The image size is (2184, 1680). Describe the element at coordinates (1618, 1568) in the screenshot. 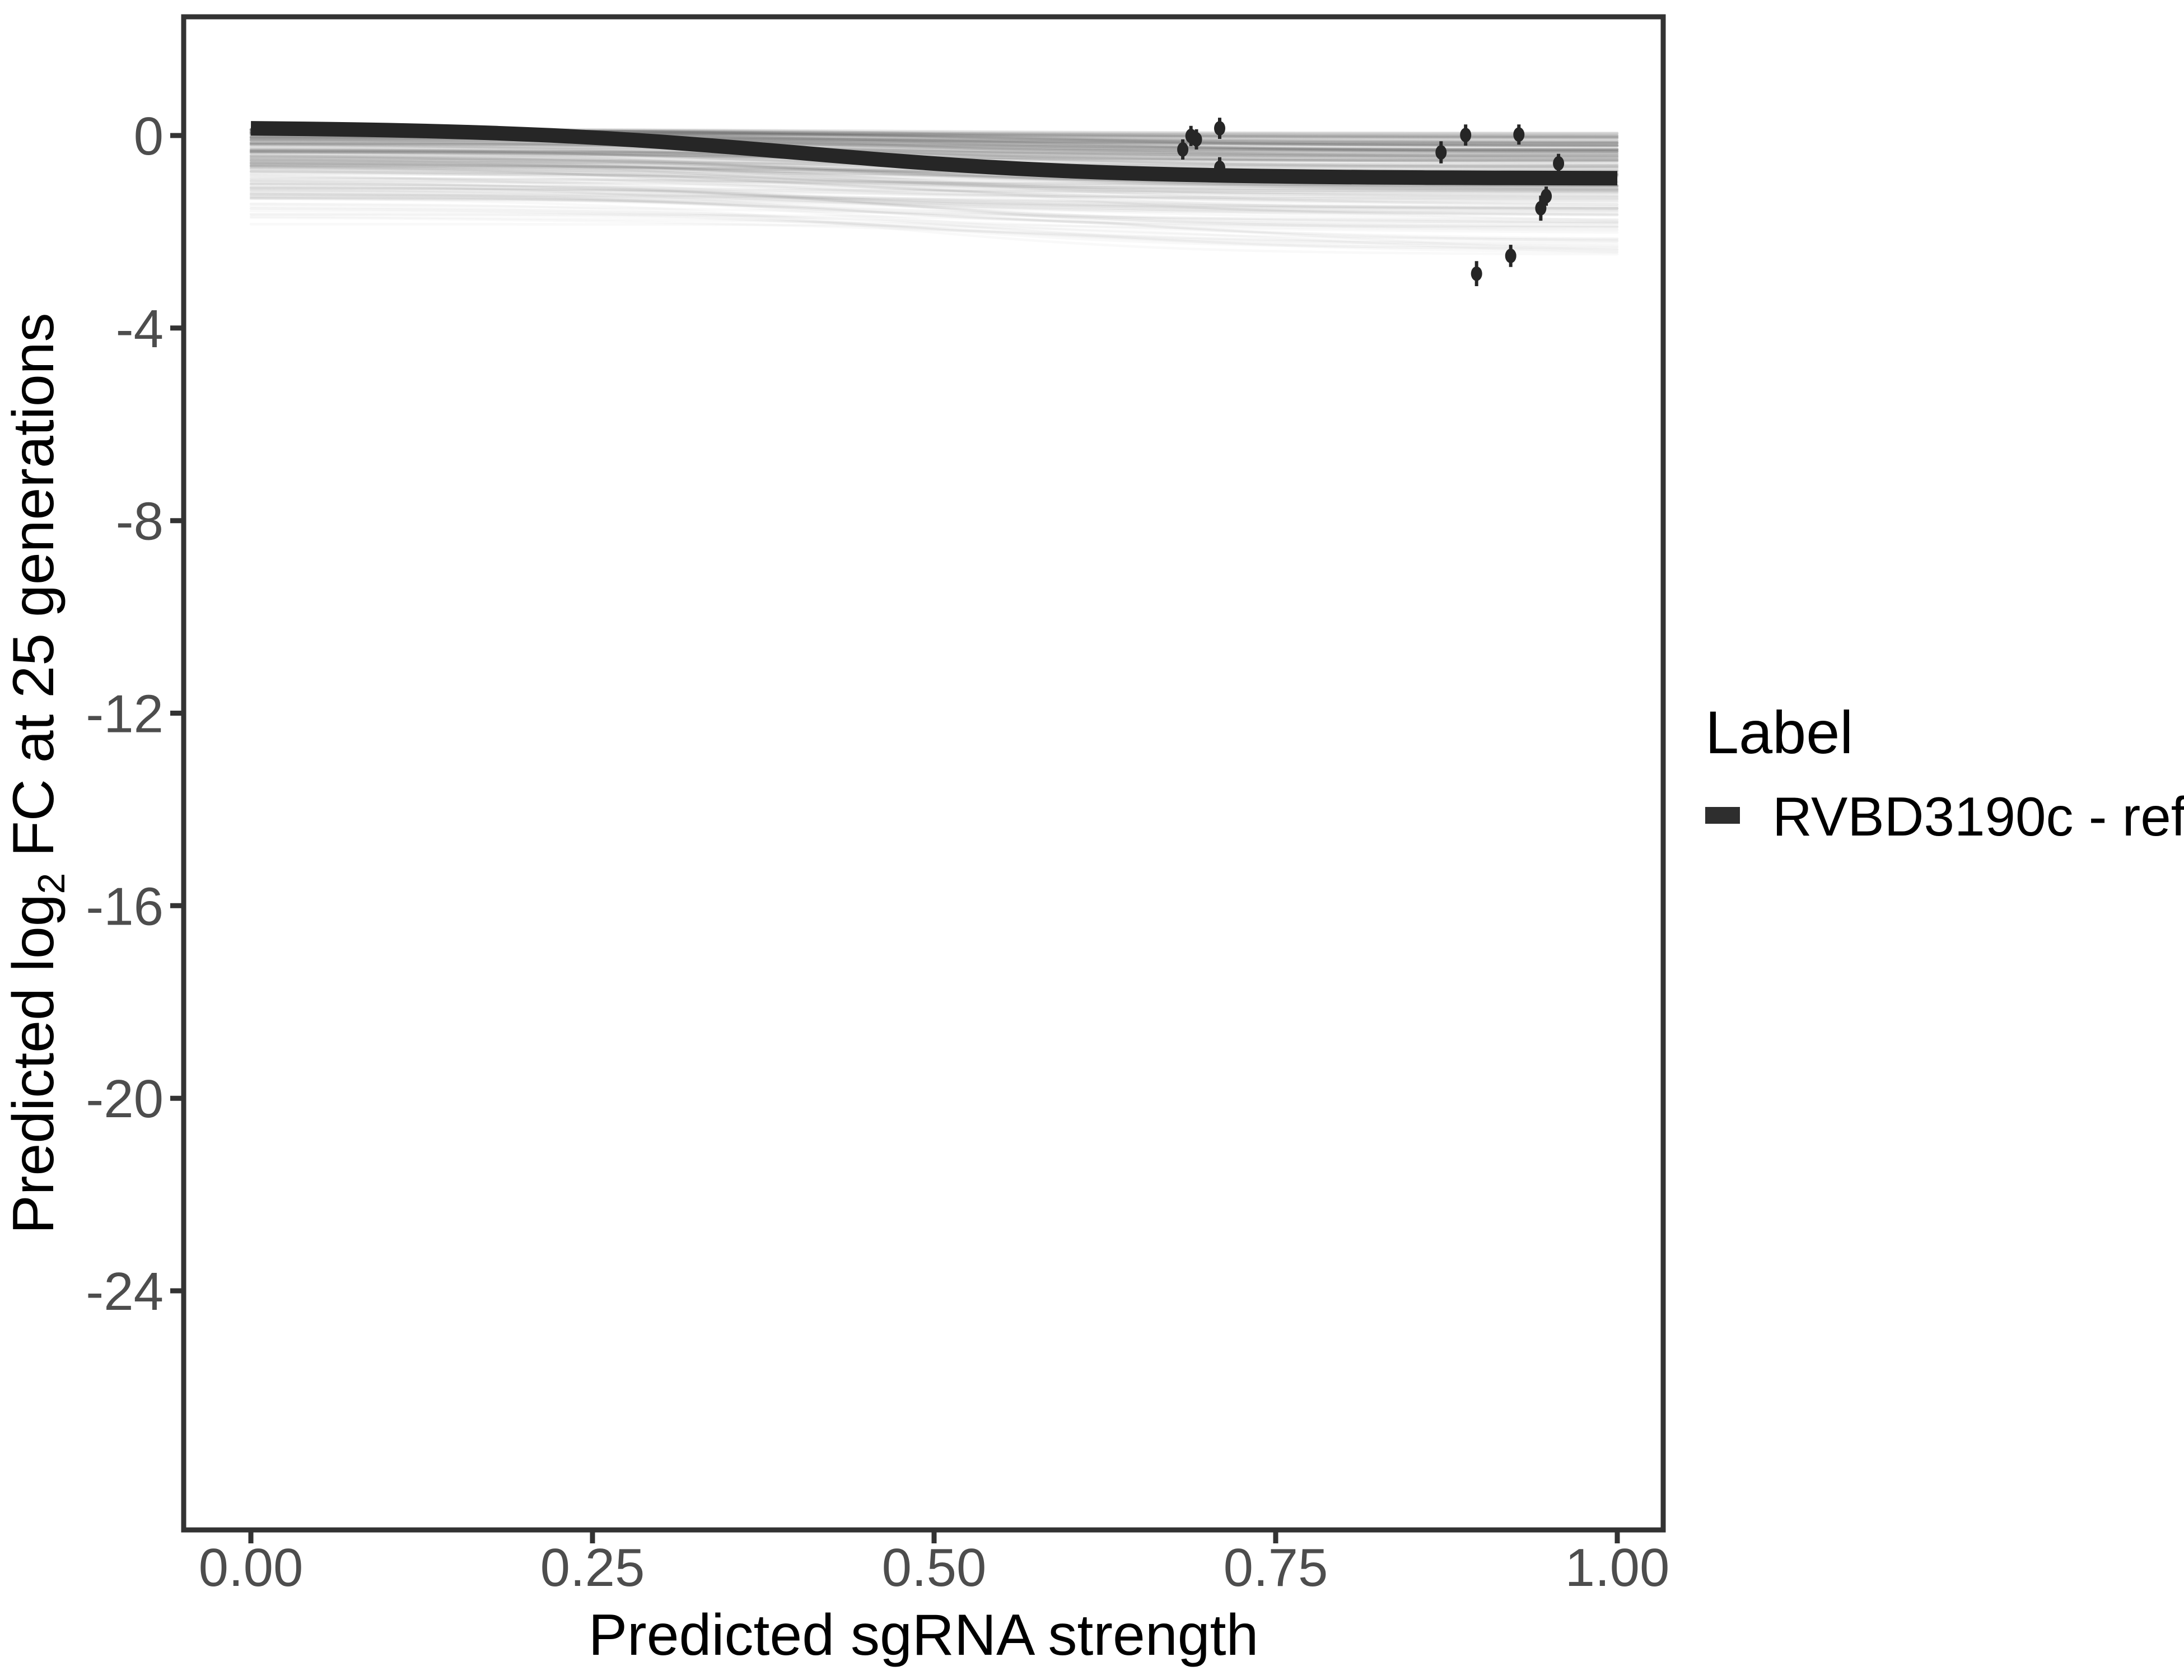

I see `x-tick-label: 1.00` at that location.